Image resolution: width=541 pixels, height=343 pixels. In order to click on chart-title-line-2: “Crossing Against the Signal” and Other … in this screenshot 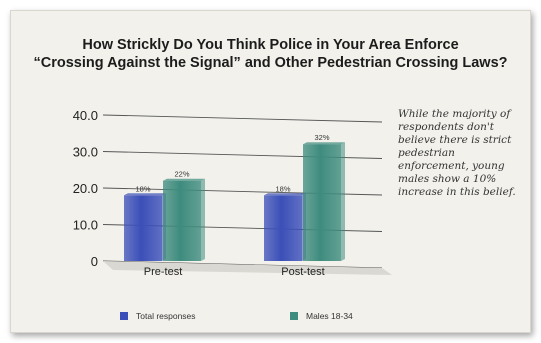, I will do `click(270, 63)`.